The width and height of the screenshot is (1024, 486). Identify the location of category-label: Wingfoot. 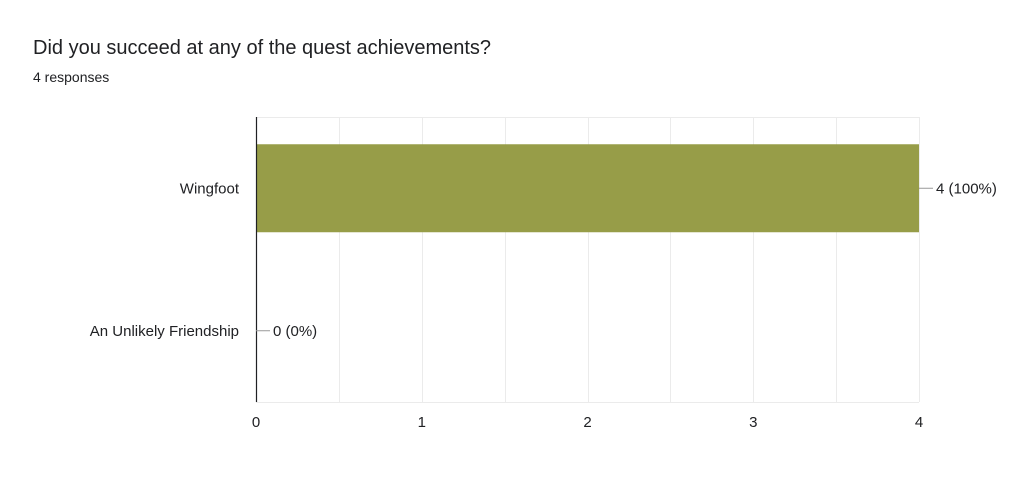
(210, 188).